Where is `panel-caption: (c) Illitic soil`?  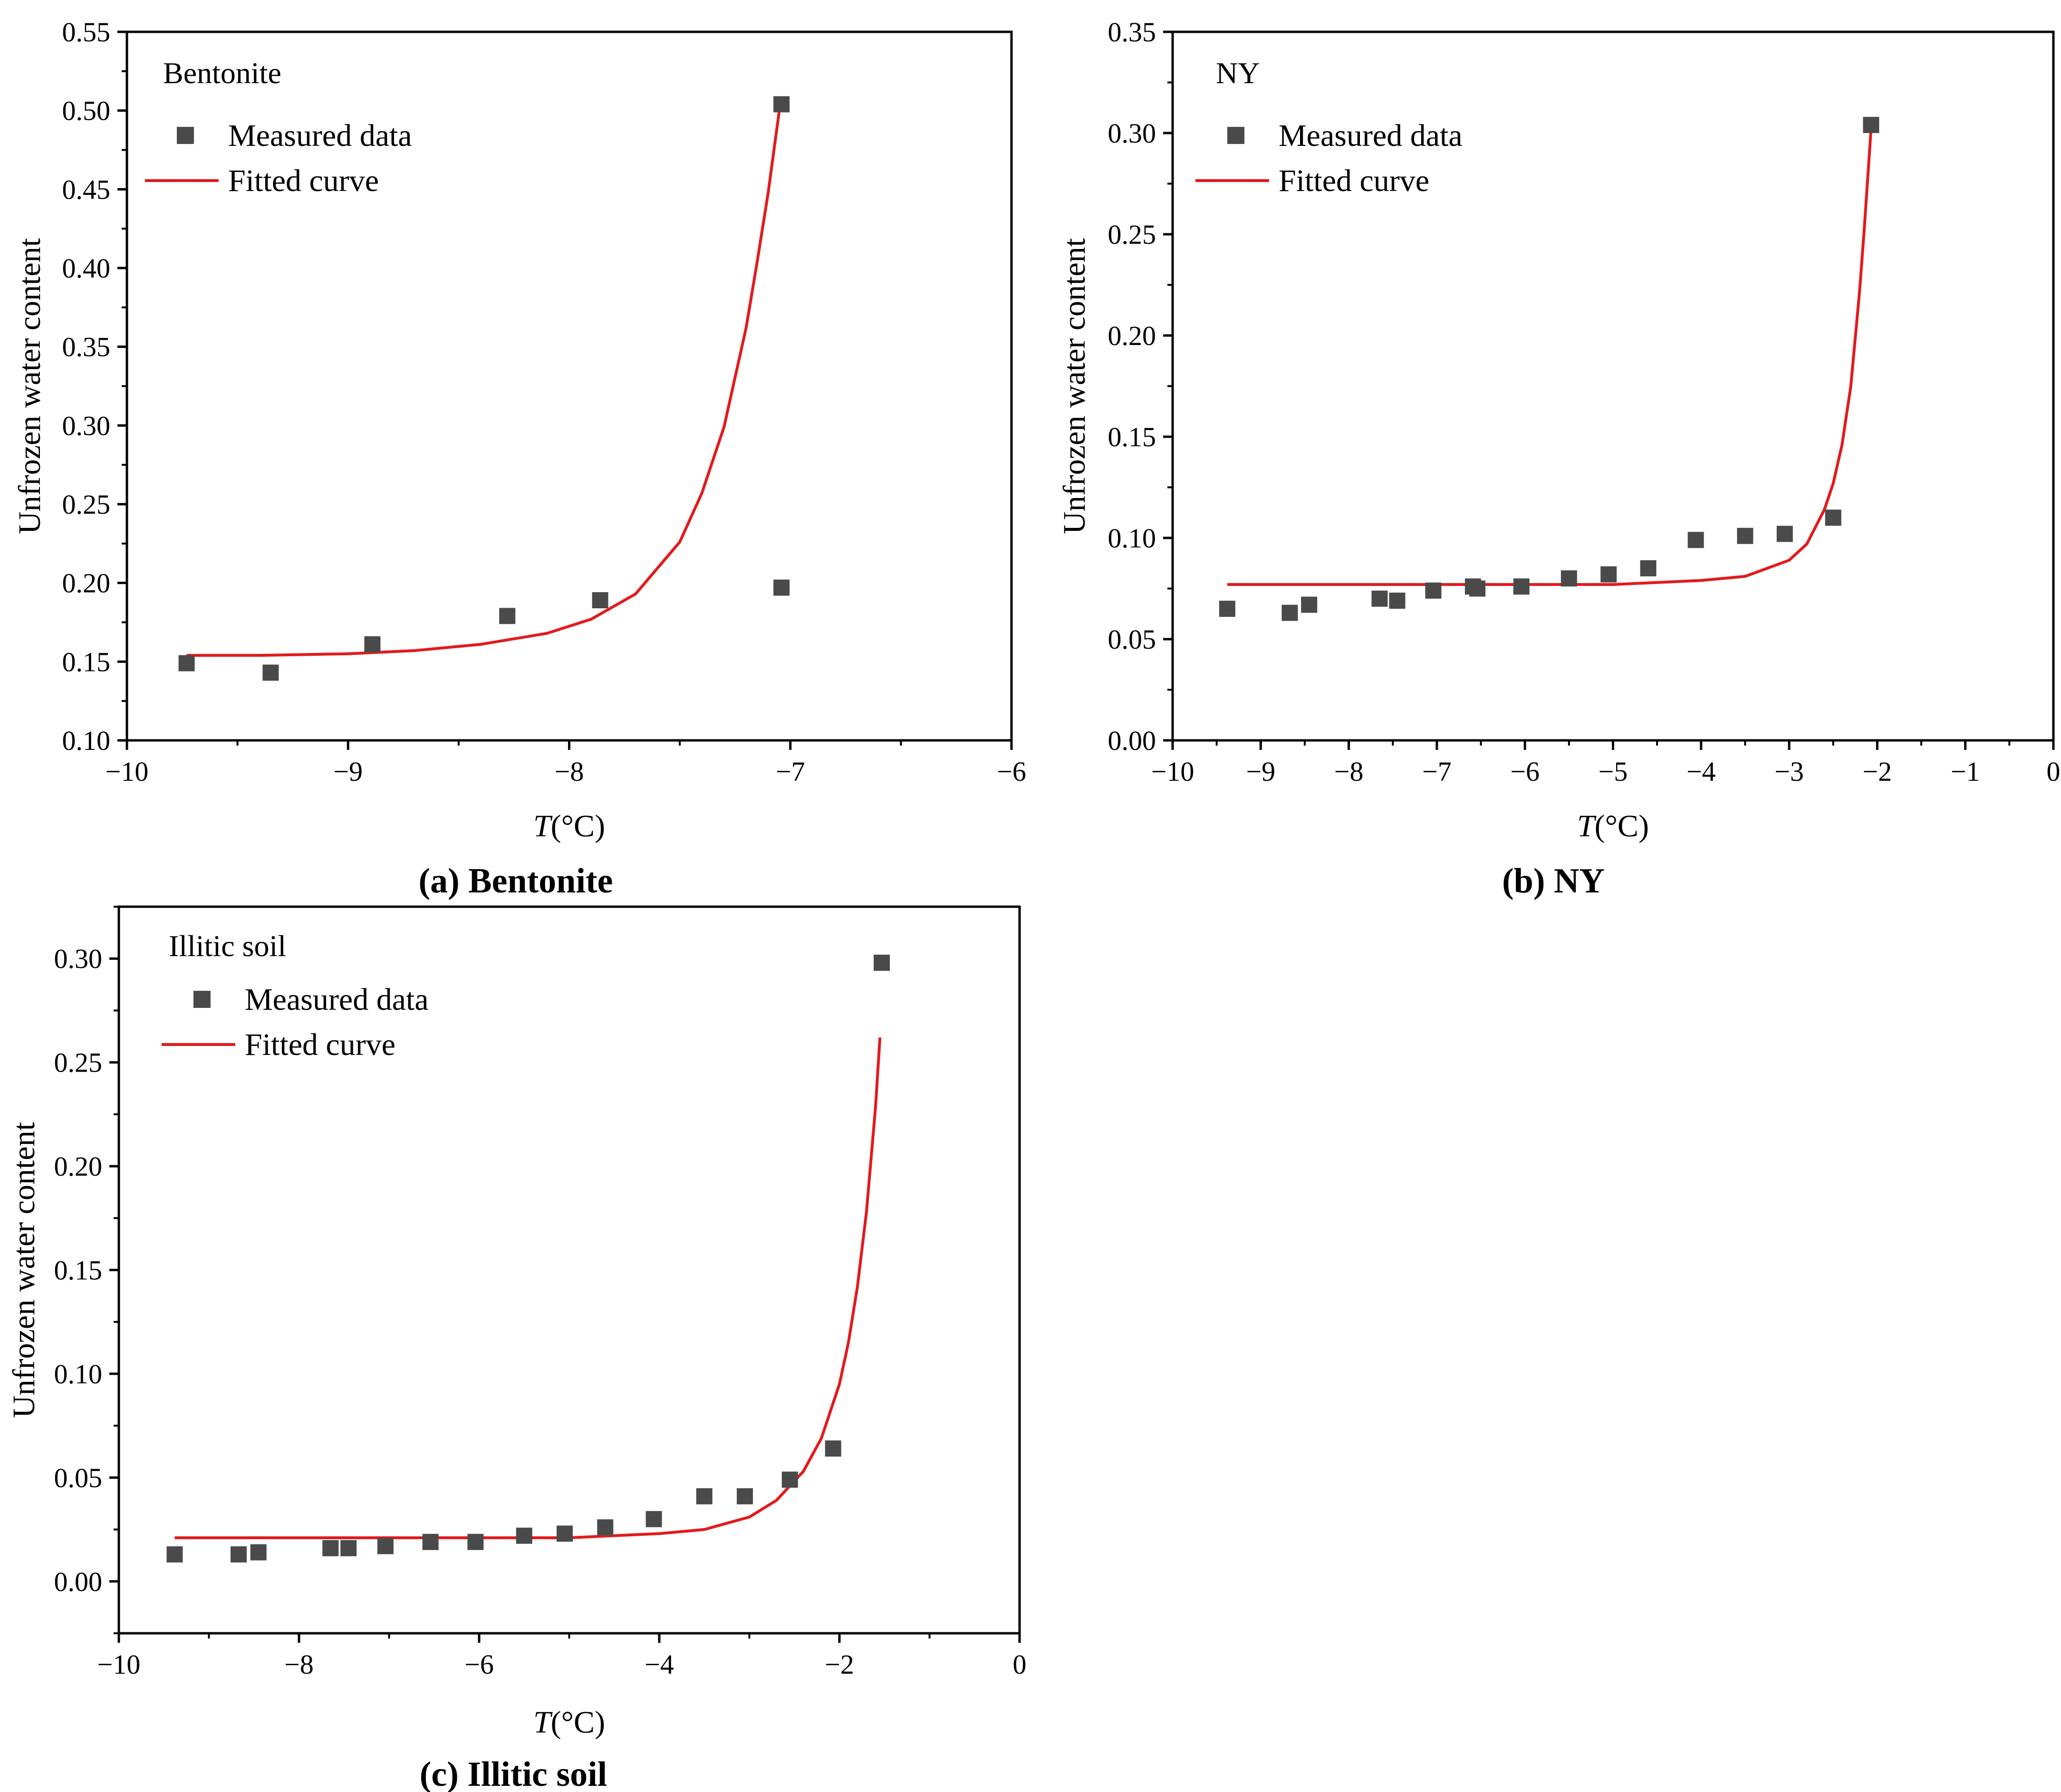
panel-caption: (c) Illitic soil is located at coordinates (513, 1773).